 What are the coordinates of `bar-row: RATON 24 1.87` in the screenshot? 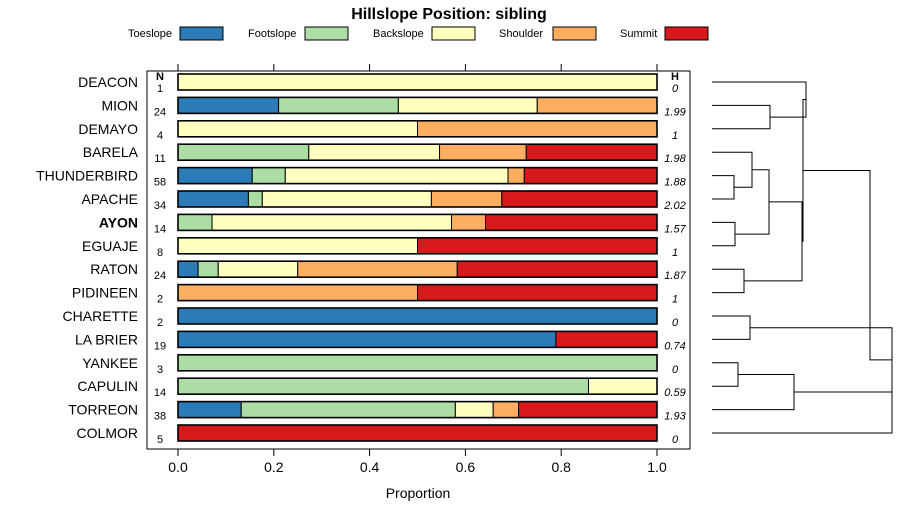 It's located at (388, 271).